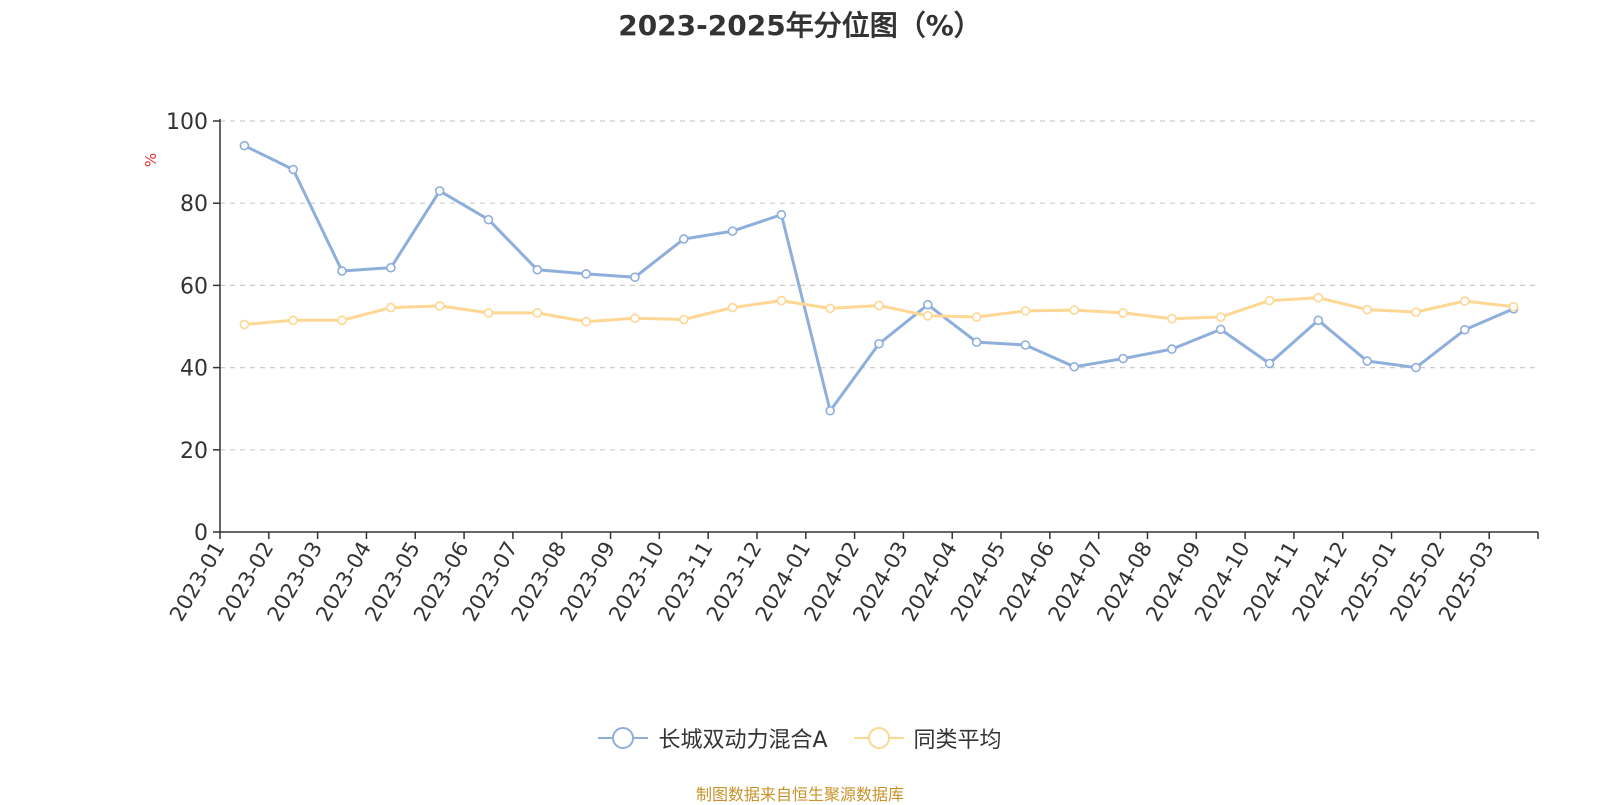 This screenshot has height=805, width=1600. What do you see at coordinates (743, 740) in the screenshot?
I see `legend-label-fund: 长城双动力混合A` at bounding box center [743, 740].